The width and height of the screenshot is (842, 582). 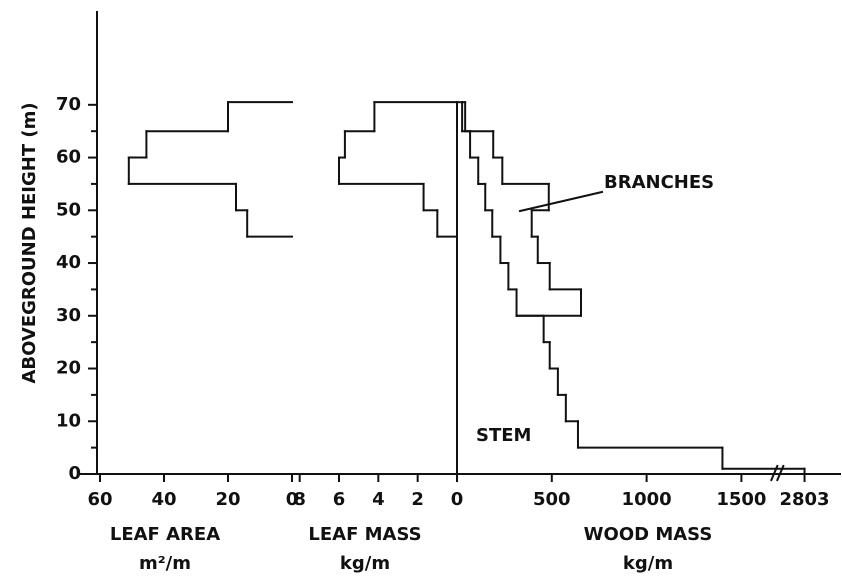 I want to click on y-tick-label: 70, so click(x=68, y=104).